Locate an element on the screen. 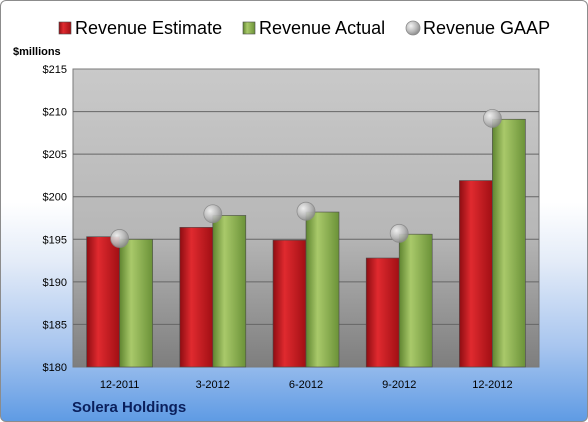 The width and height of the screenshot is (588, 422). legend-label: Revenue GAAP is located at coordinates (486, 28).